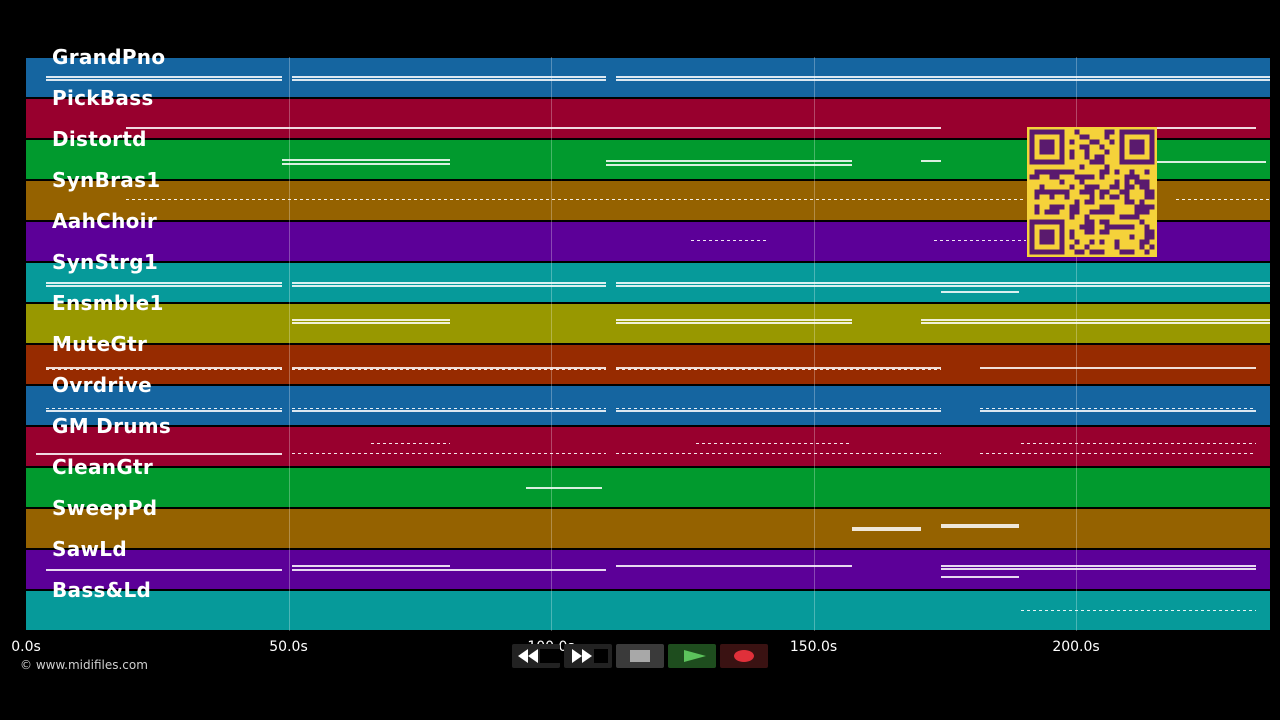 This screenshot has width=1280, height=720. What do you see at coordinates (108, 303) in the screenshot?
I see `track-label: Ensmble1` at bounding box center [108, 303].